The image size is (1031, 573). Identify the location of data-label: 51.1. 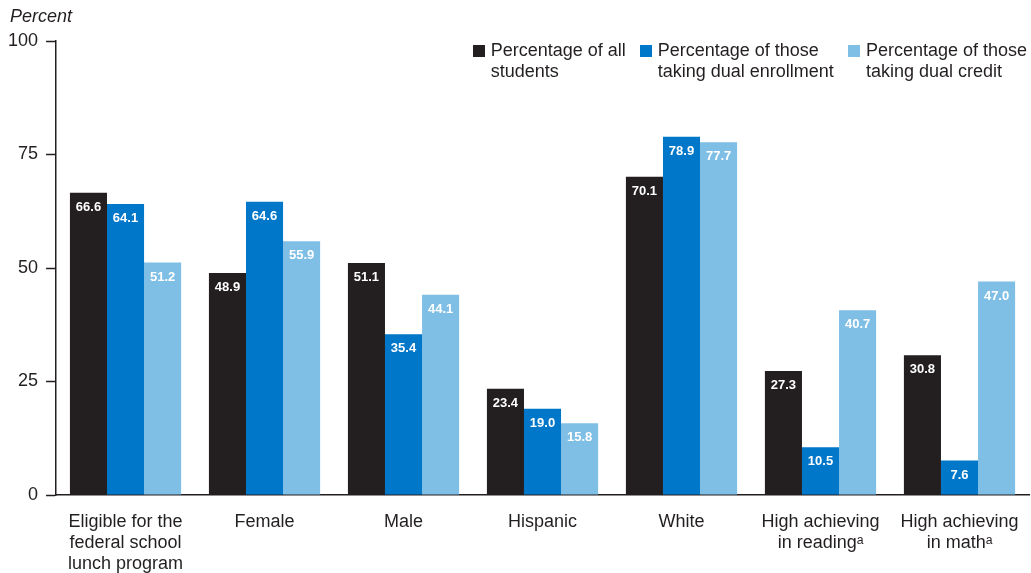
(366, 277).